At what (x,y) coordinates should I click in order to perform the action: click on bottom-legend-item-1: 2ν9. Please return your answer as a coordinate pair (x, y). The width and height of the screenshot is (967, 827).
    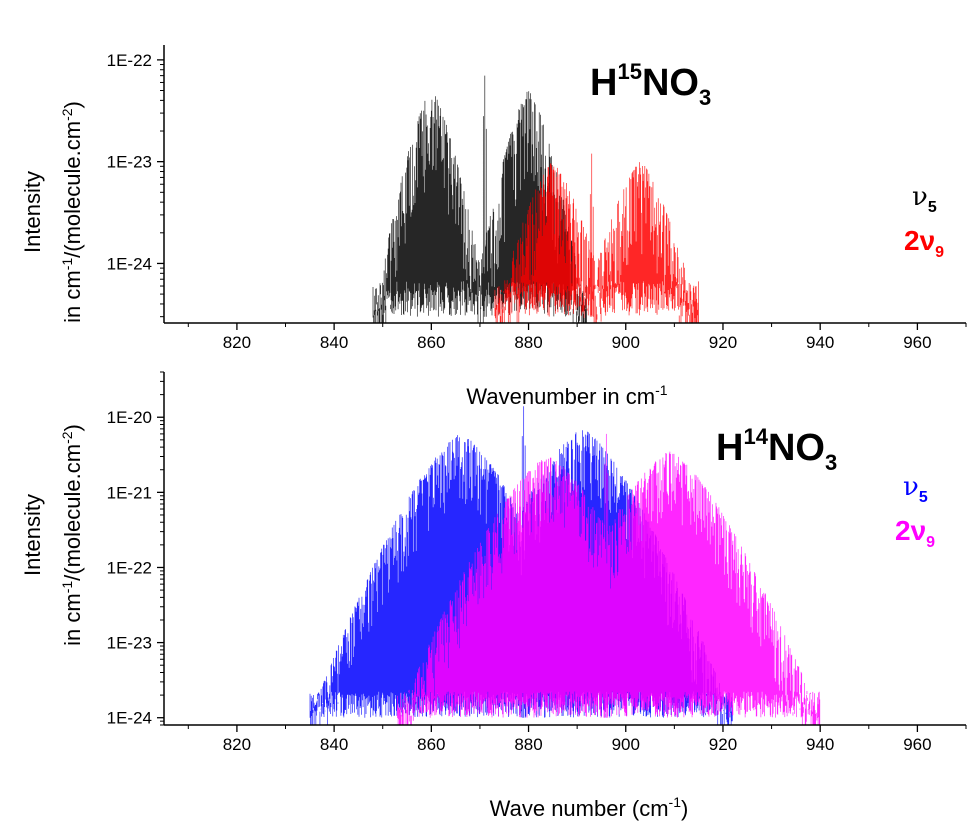
    Looking at the image, I should click on (915, 533).